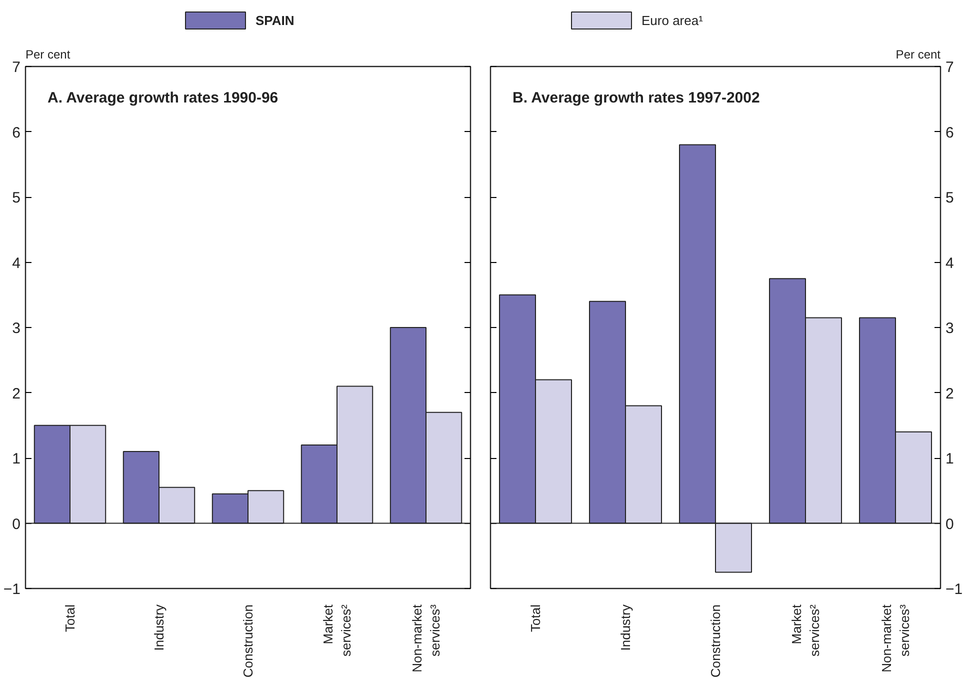 The image size is (967, 693). I want to click on legend-label: Euro area¹, so click(673, 20).